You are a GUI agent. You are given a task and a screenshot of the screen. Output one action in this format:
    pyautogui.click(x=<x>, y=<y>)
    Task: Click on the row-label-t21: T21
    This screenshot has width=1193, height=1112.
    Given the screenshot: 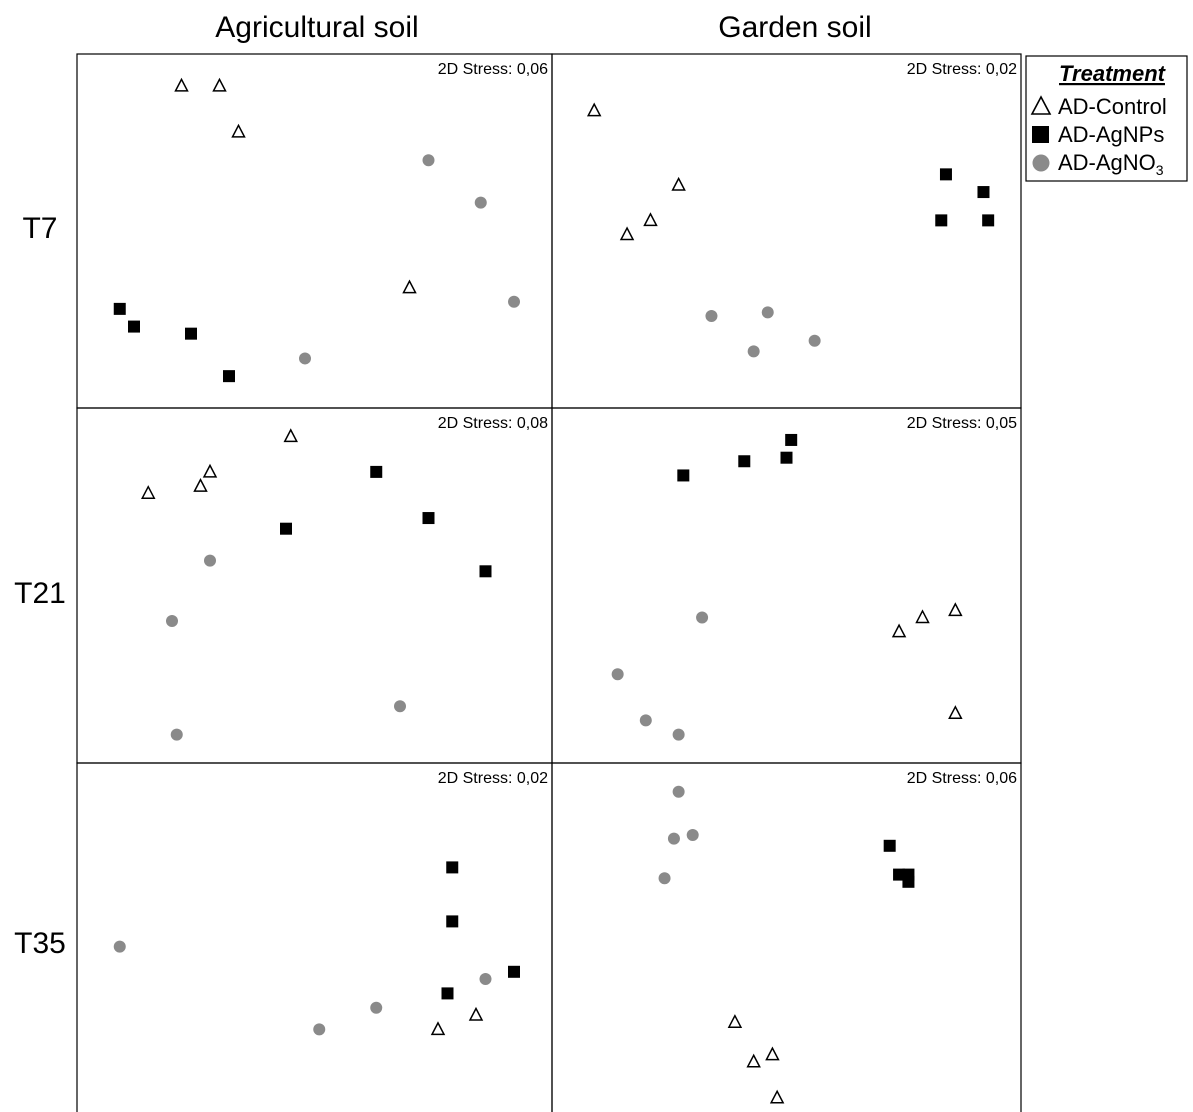 What is the action you would take?
    pyautogui.click(x=40, y=593)
    